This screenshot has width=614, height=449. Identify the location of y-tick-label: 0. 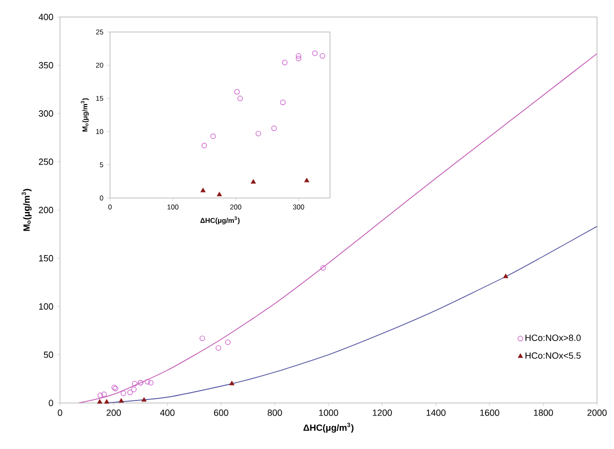
(51, 403).